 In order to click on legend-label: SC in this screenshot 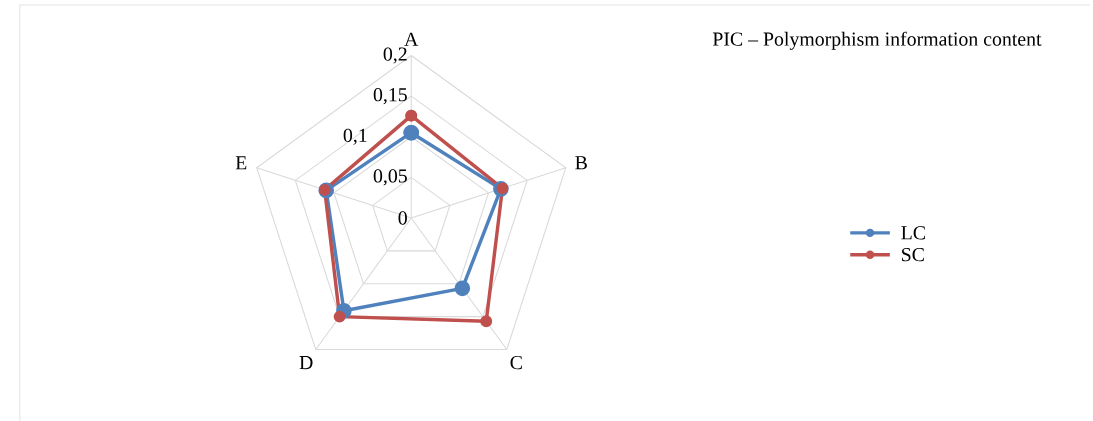, I will do `click(913, 254)`.